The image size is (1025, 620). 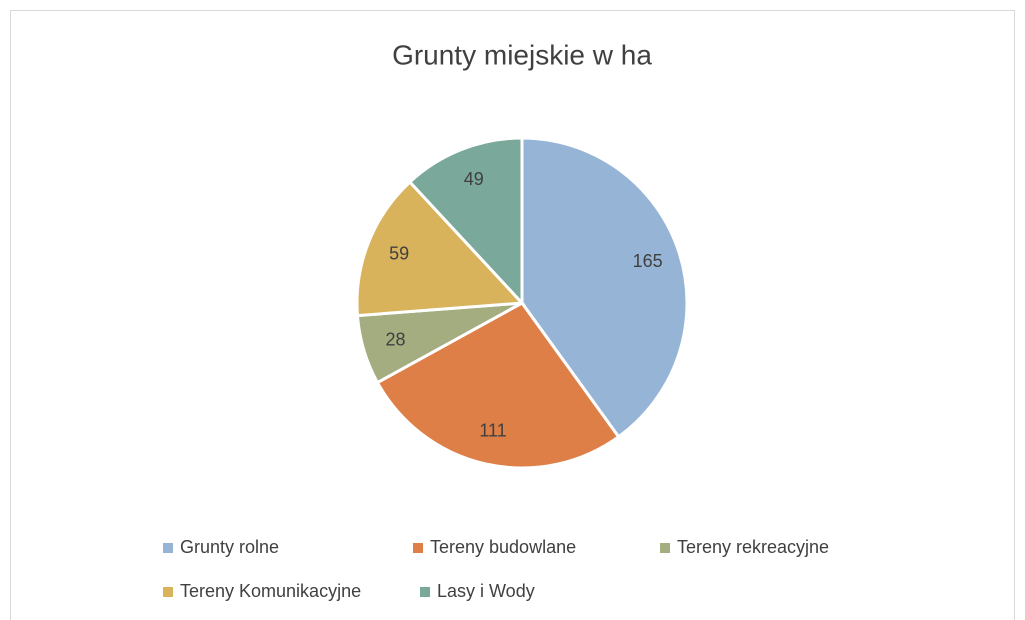 What do you see at coordinates (492, 431) in the screenshot?
I see `data-label: 111` at bounding box center [492, 431].